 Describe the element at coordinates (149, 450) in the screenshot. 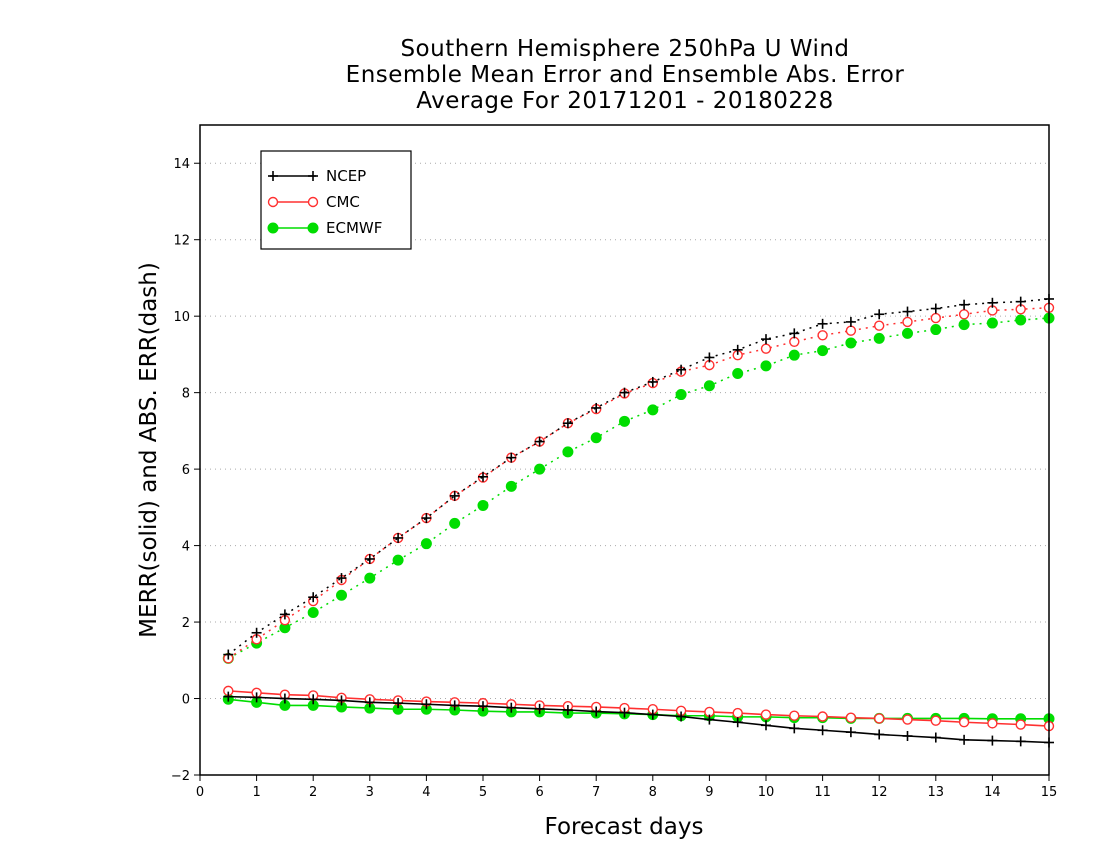

I see `y-axis-label: MERR(solid) and ABS. ERR(dash)` at that location.